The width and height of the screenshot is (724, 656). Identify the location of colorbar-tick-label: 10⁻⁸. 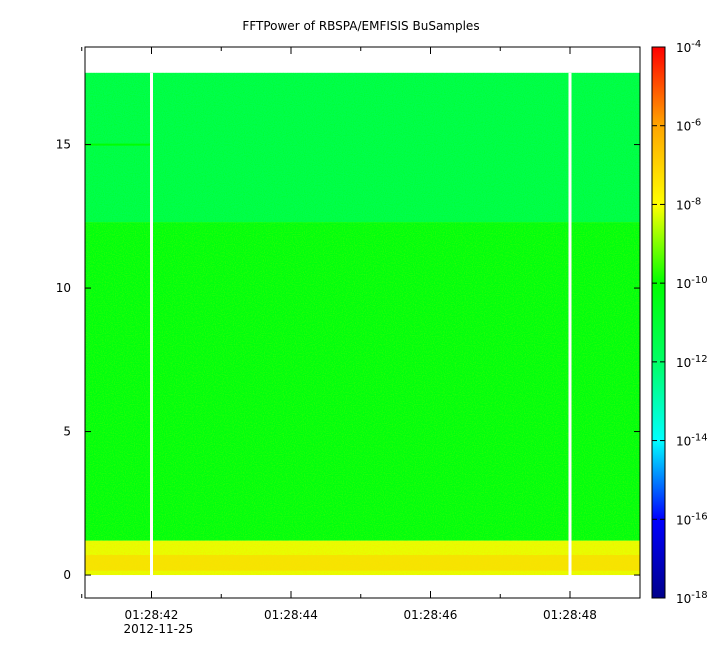
(688, 204).